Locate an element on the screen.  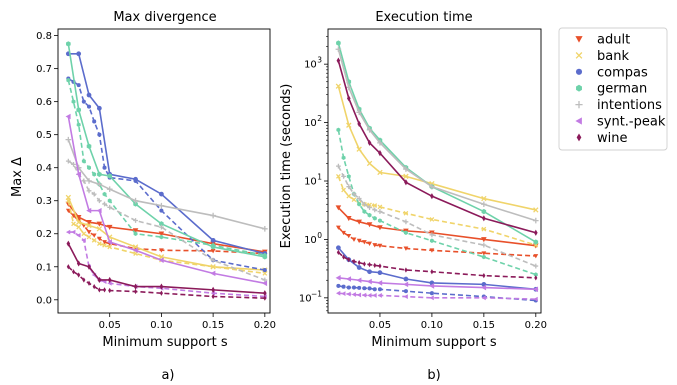
legend-label-compas: compas is located at coordinates (622, 72).